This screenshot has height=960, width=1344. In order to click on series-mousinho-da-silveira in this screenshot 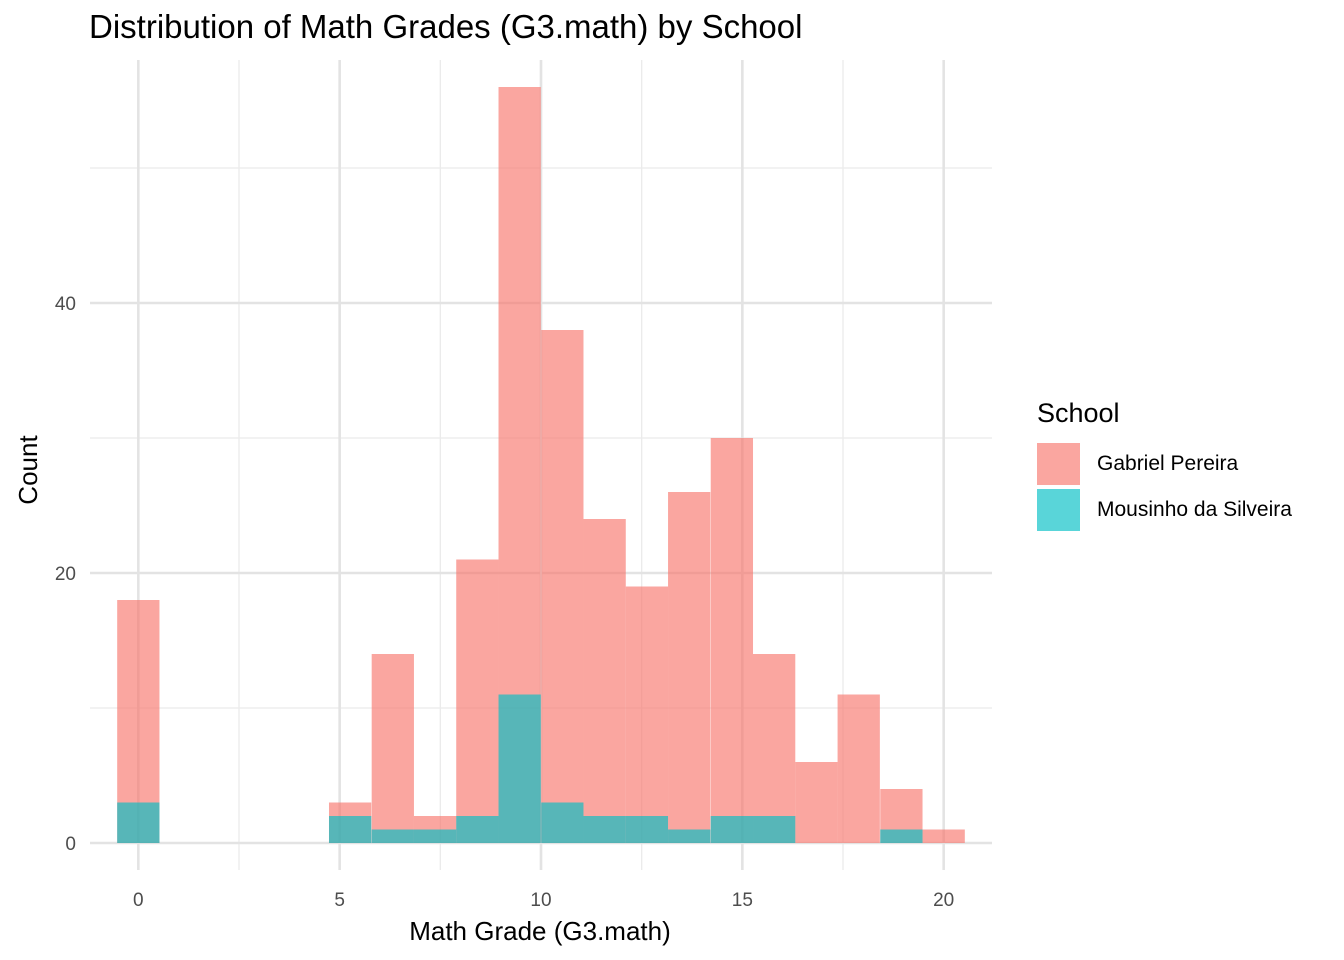, I will do `click(520, 768)`.